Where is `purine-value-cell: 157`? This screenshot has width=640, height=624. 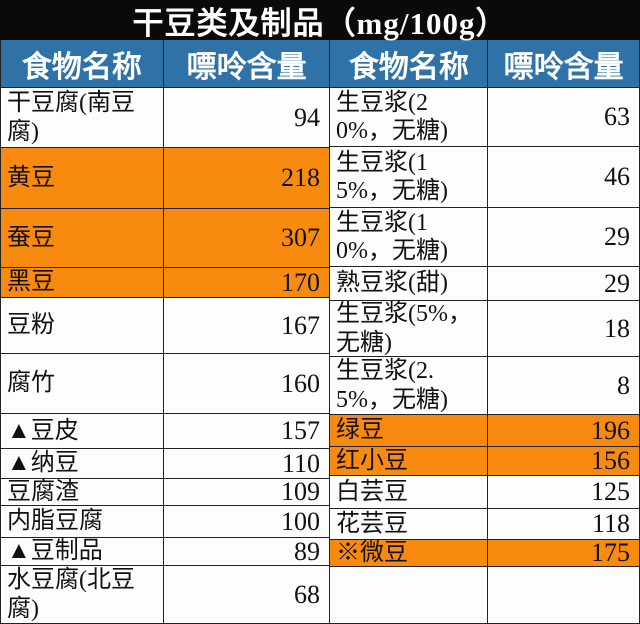 purine-value-cell: 157 is located at coordinates (247, 431).